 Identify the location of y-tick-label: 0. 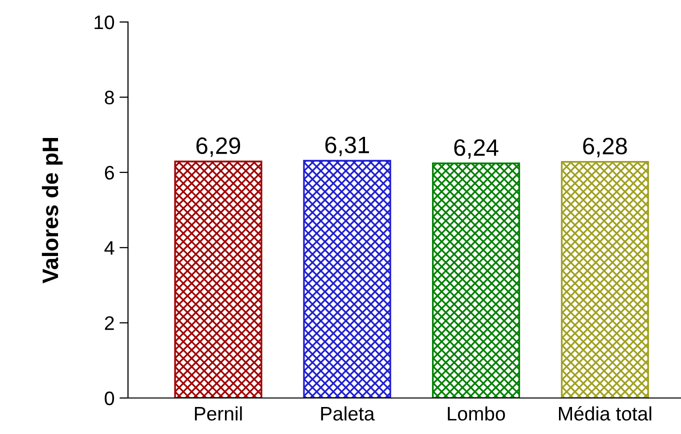
(109, 398).